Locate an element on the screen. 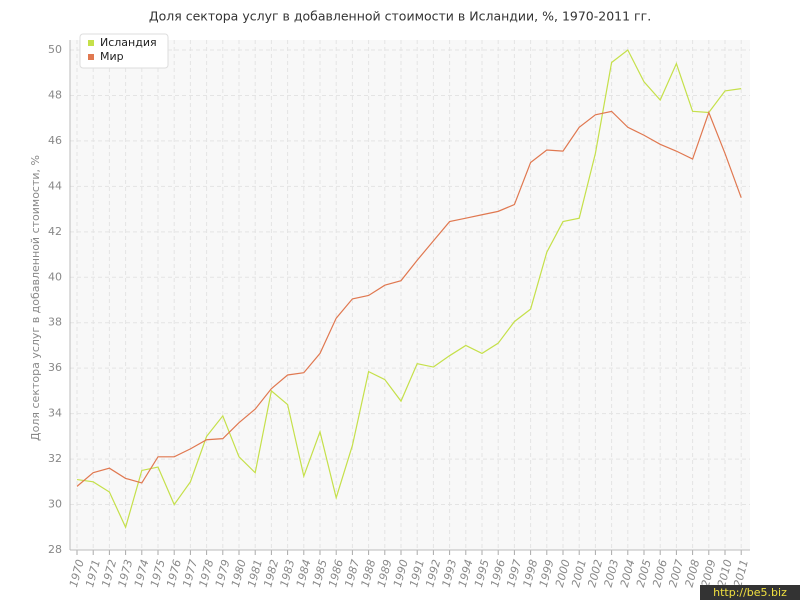 The image size is (800, 600). y-tick-label: 34 is located at coordinates (55, 413).